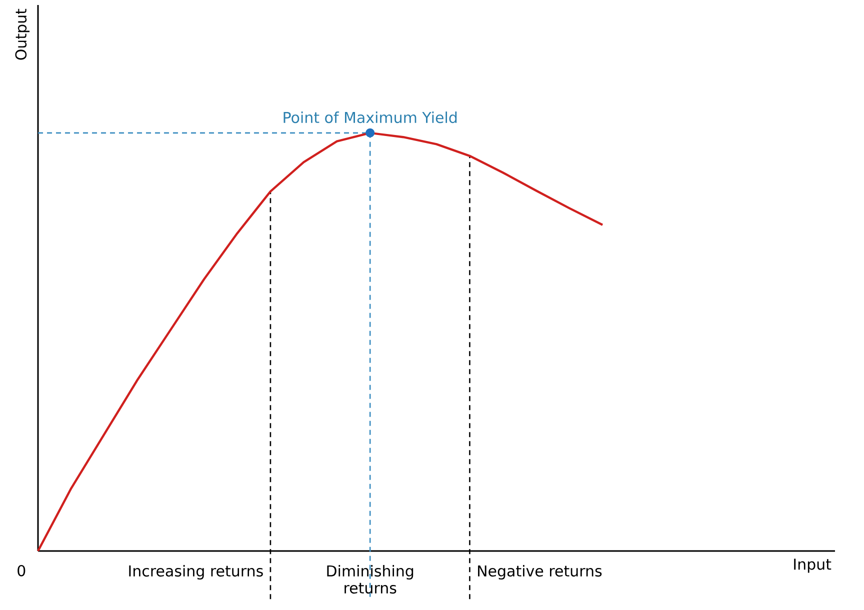 This screenshot has width=864, height=610. Describe the element at coordinates (540, 572) in the screenshot. I see `text: Negative returns` at that location.